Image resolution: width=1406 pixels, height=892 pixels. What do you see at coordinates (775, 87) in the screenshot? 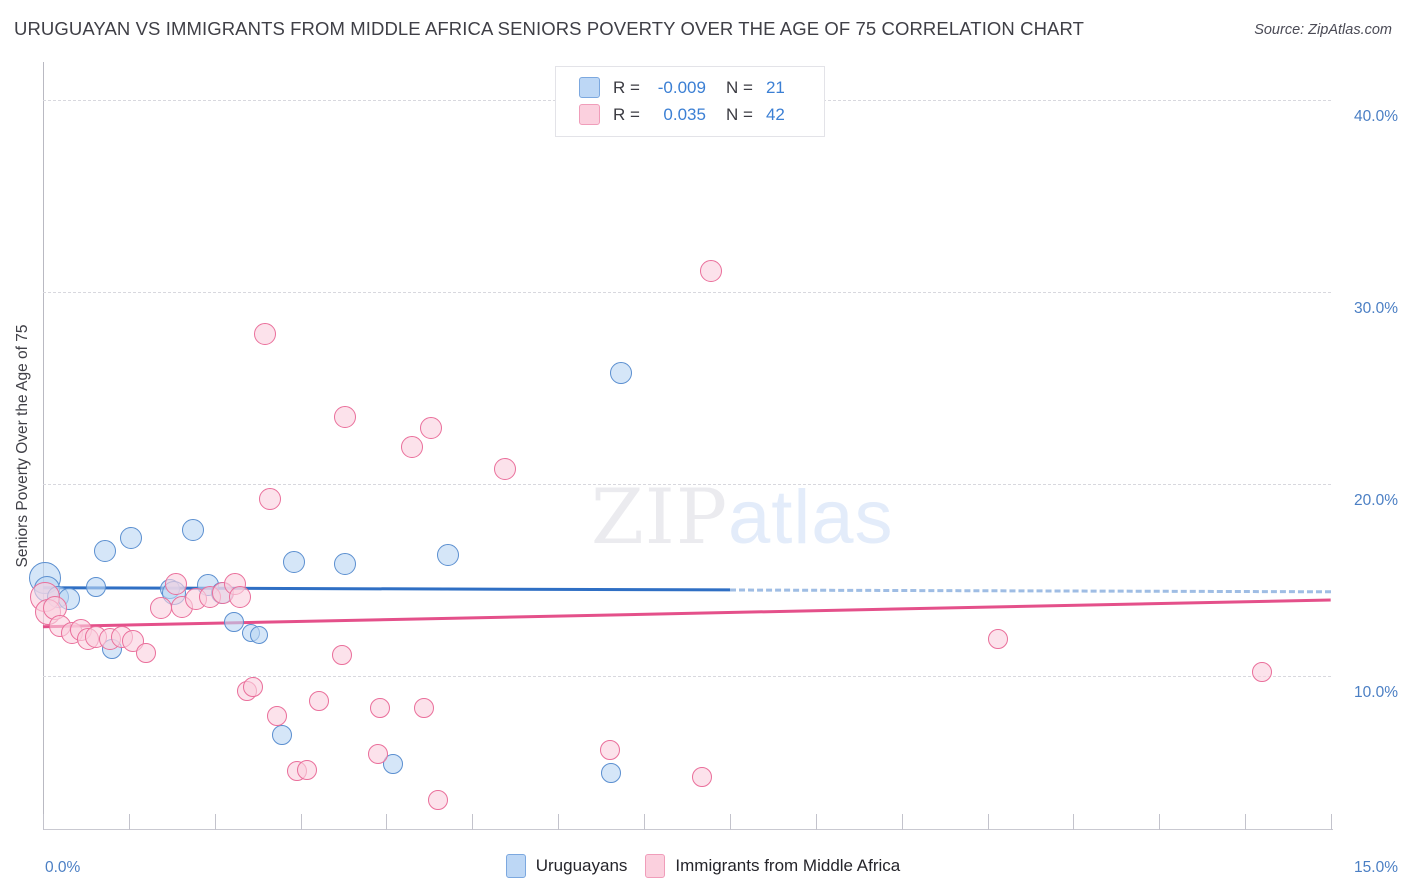
I see `n-value-uruguayans: 21` at bounding box center [775, 87].